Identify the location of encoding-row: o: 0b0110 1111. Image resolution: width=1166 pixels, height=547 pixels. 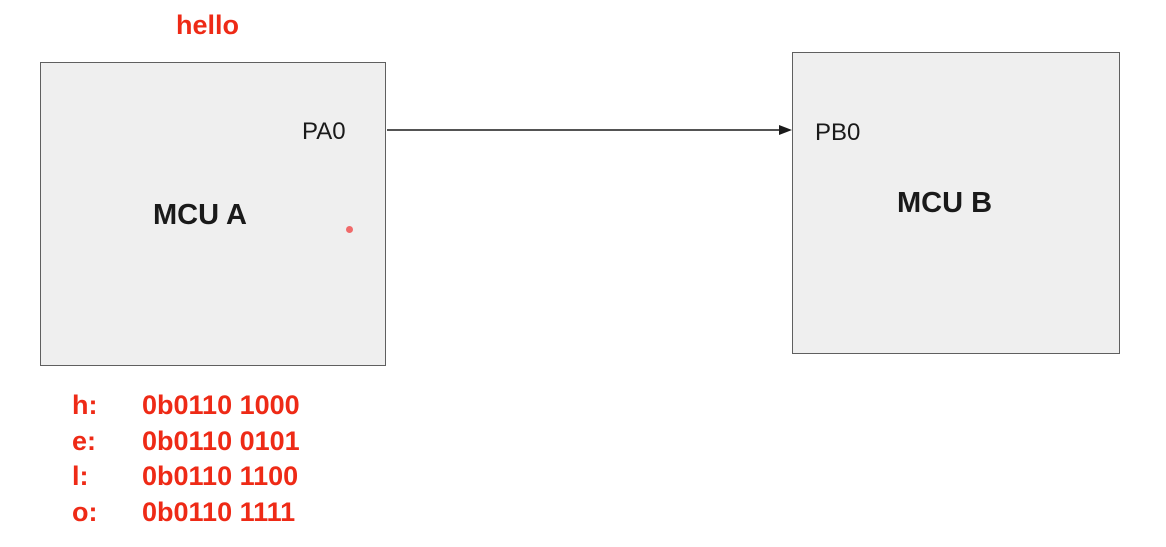
(186, 513).